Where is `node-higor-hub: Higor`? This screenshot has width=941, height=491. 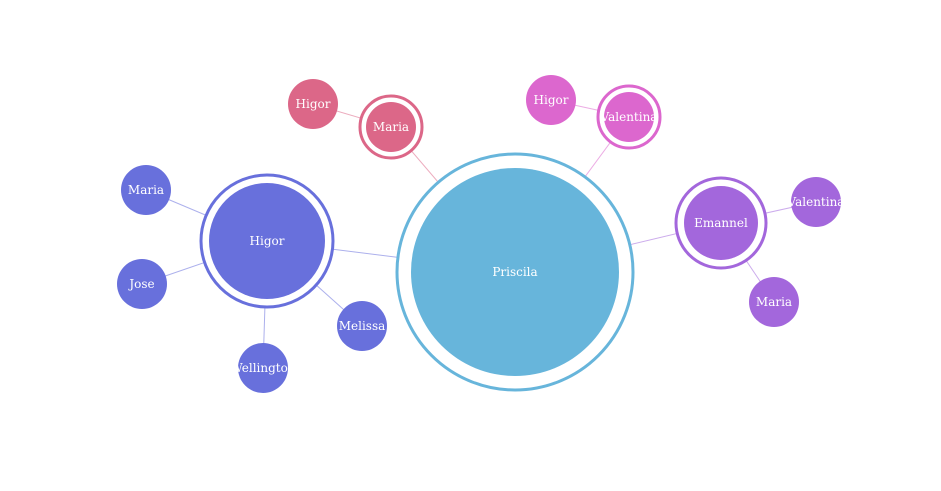
node-higor-hub: Higor is located at coordinates (267, 241).